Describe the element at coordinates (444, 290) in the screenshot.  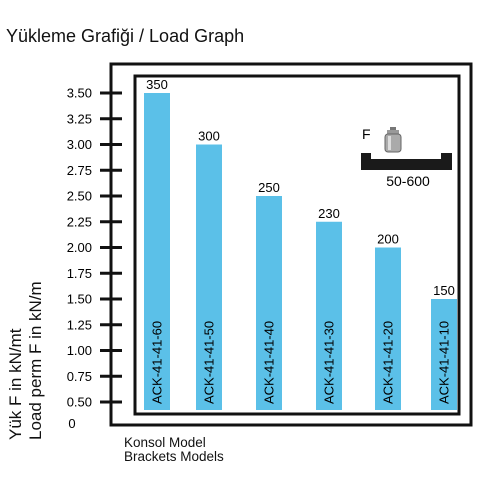
I see `data-label: 150` at that location.